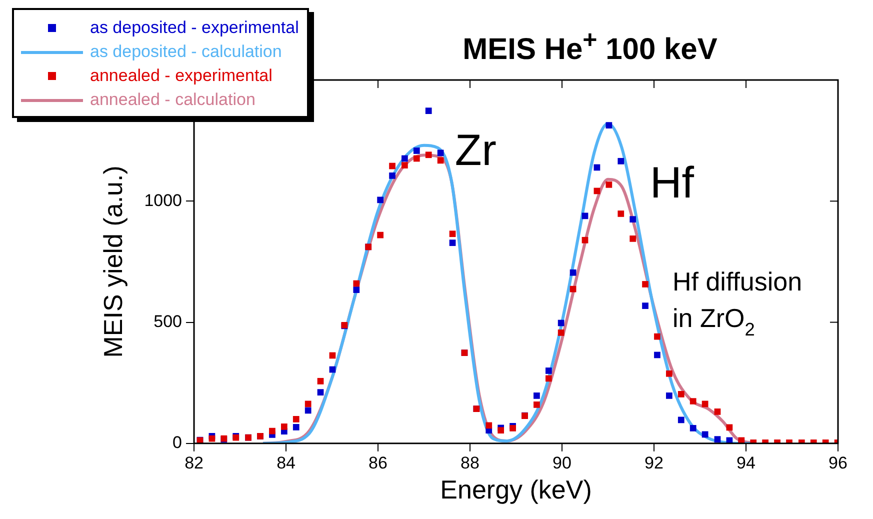  What do you see at coordinates (470, 462) in the screenshot?
I see `x-tick-label: 88` at bounding box center [470, 462].